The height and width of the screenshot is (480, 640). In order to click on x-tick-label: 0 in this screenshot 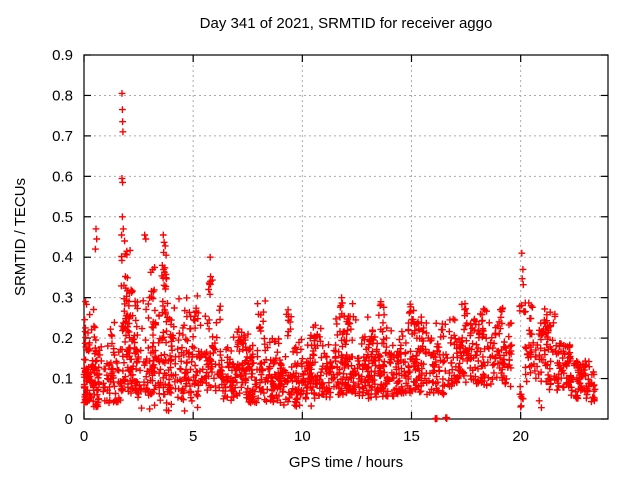, I will do `click(84, 436)`.